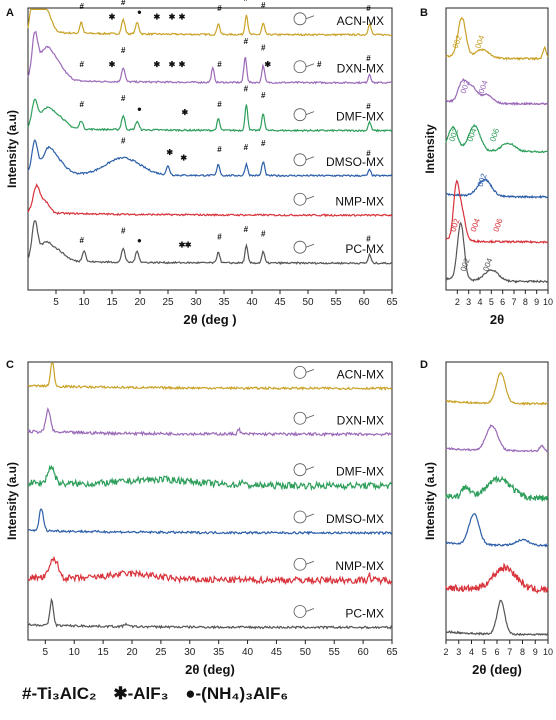 This screenshot has height=720, width=556. I want to click on panel-d: D 2 3 4 5 6 7 8 9 10 2θ (deg) Intensity (a.u), so click(486, 518).